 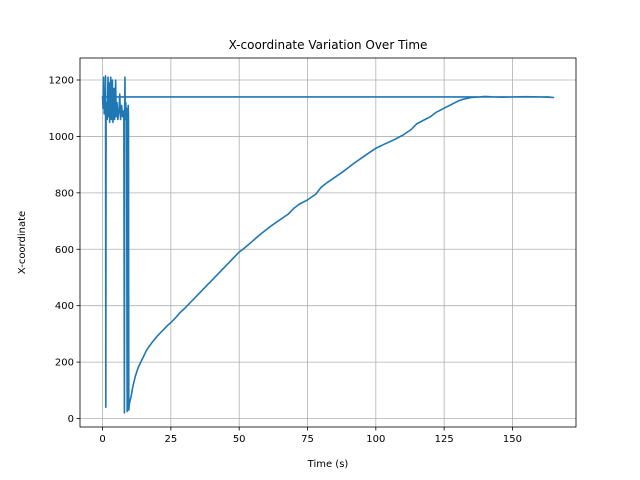 What do you see at coordinates (64, 306) in the screenshot?
I see `y-tick-label: 400` at bounding box center [64, 306].